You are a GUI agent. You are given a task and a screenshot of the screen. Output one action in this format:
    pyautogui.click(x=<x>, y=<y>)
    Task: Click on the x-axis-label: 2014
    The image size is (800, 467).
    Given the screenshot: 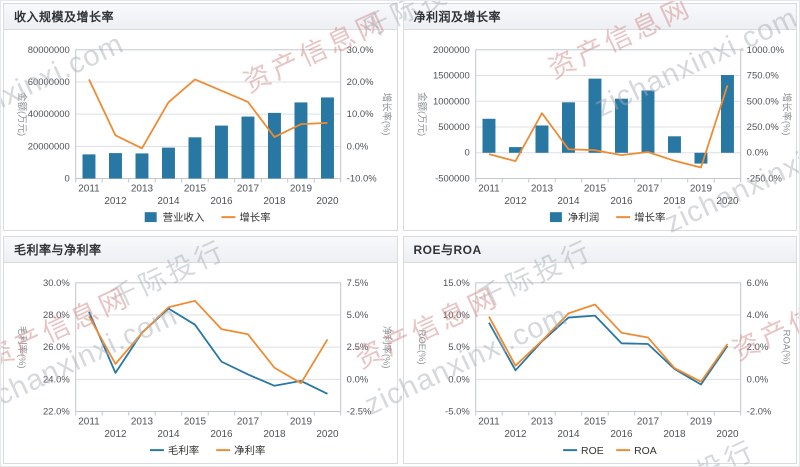 What is the action you would take?
    pyautogui.click(x=168, y=201)
    